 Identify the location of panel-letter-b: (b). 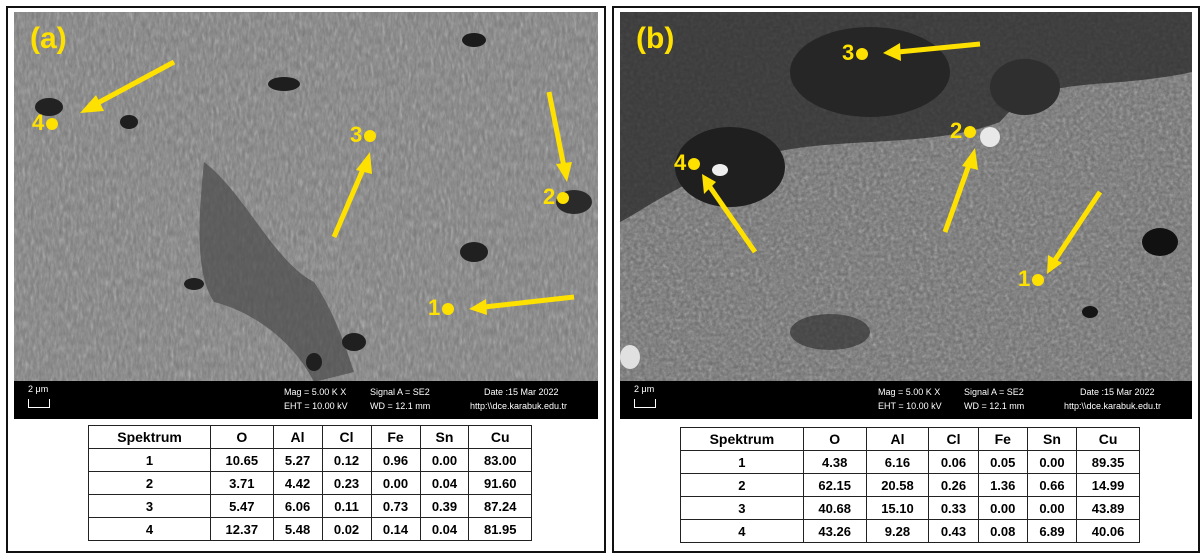
(655, 38).